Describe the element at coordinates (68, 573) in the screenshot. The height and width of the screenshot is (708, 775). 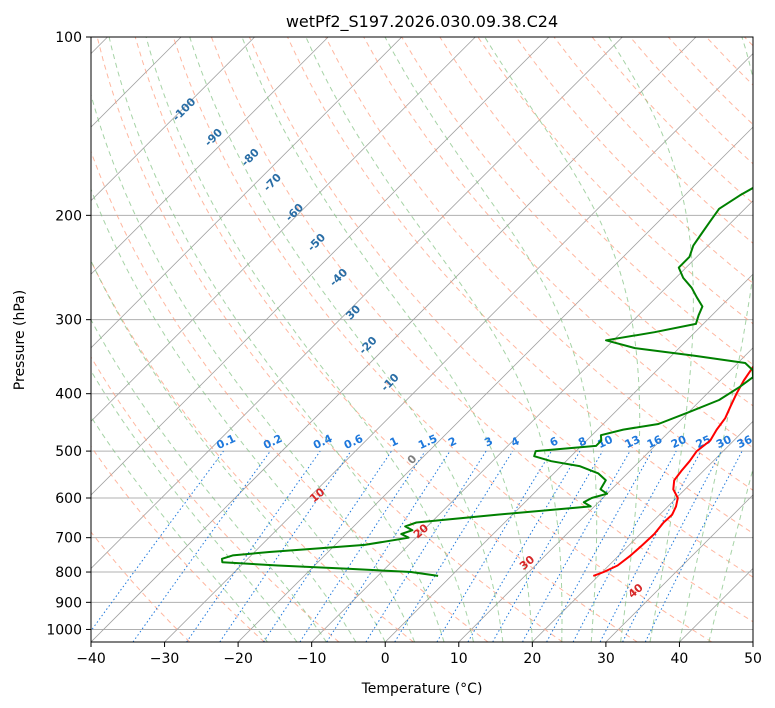
I see `y-tick-label: 800` at that location.